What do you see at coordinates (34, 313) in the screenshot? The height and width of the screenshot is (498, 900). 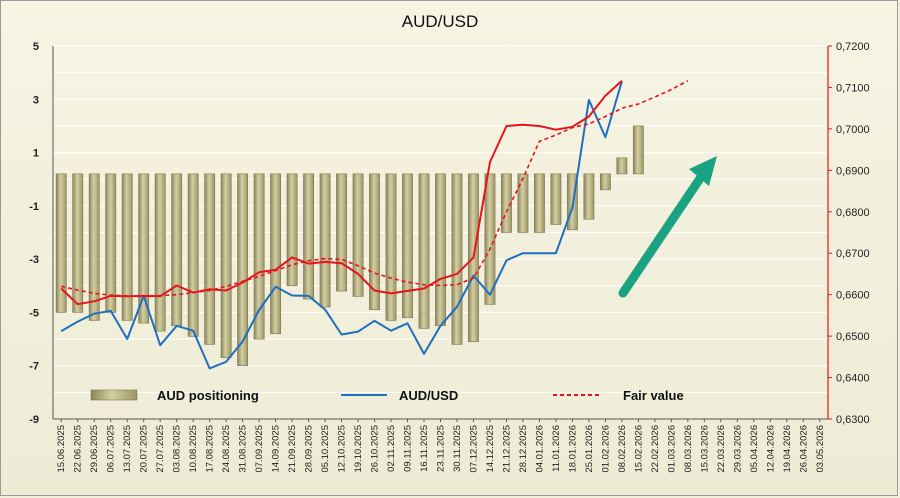 I see `left-tick-label: -5` at bounding box center [34, 313].